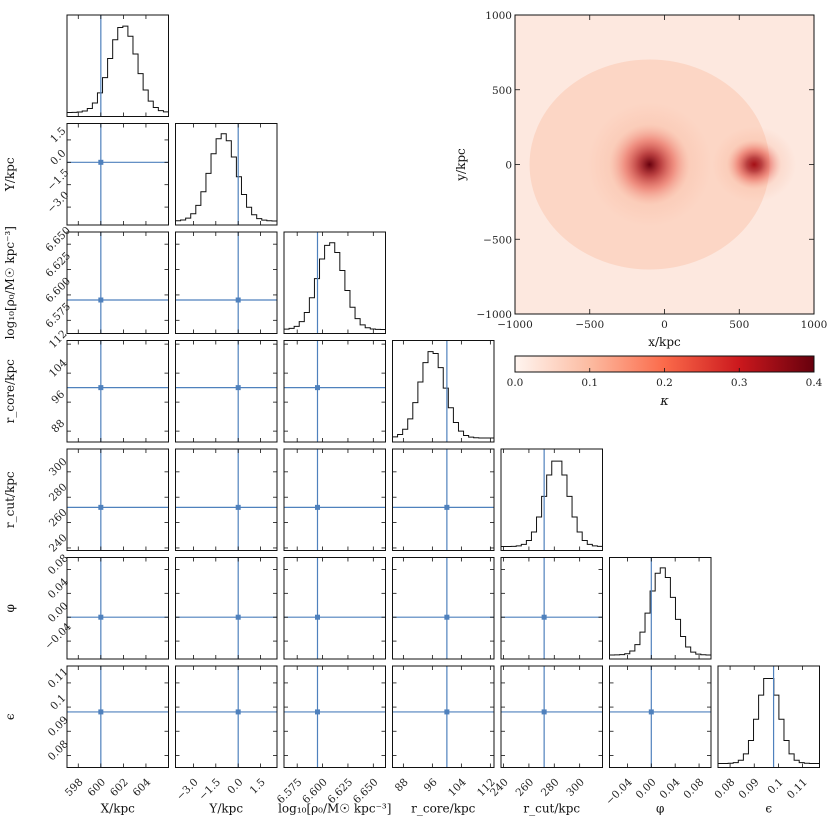 This screenshot has width=830, height=830. Describe the element at coordinates (58, 543) in the screenshot. I see `y-tick-label: 240` at that location.